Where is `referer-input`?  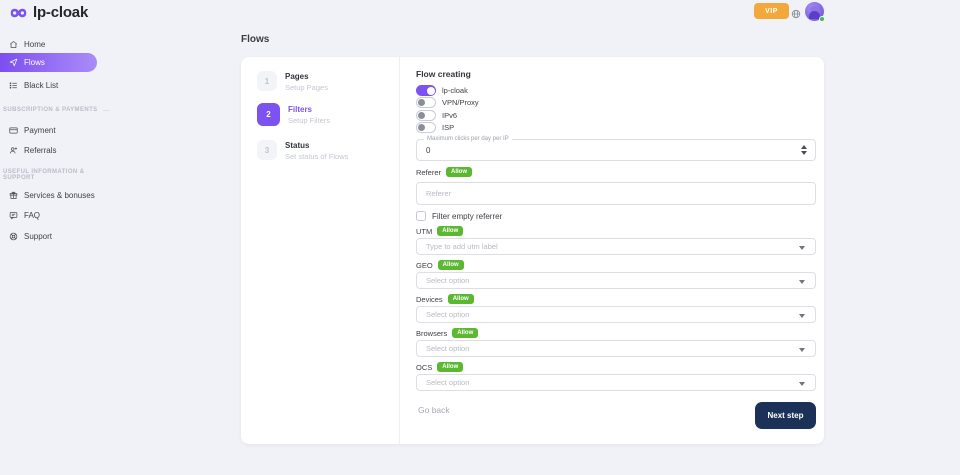
referer-input is located at coordinates (616, 193).